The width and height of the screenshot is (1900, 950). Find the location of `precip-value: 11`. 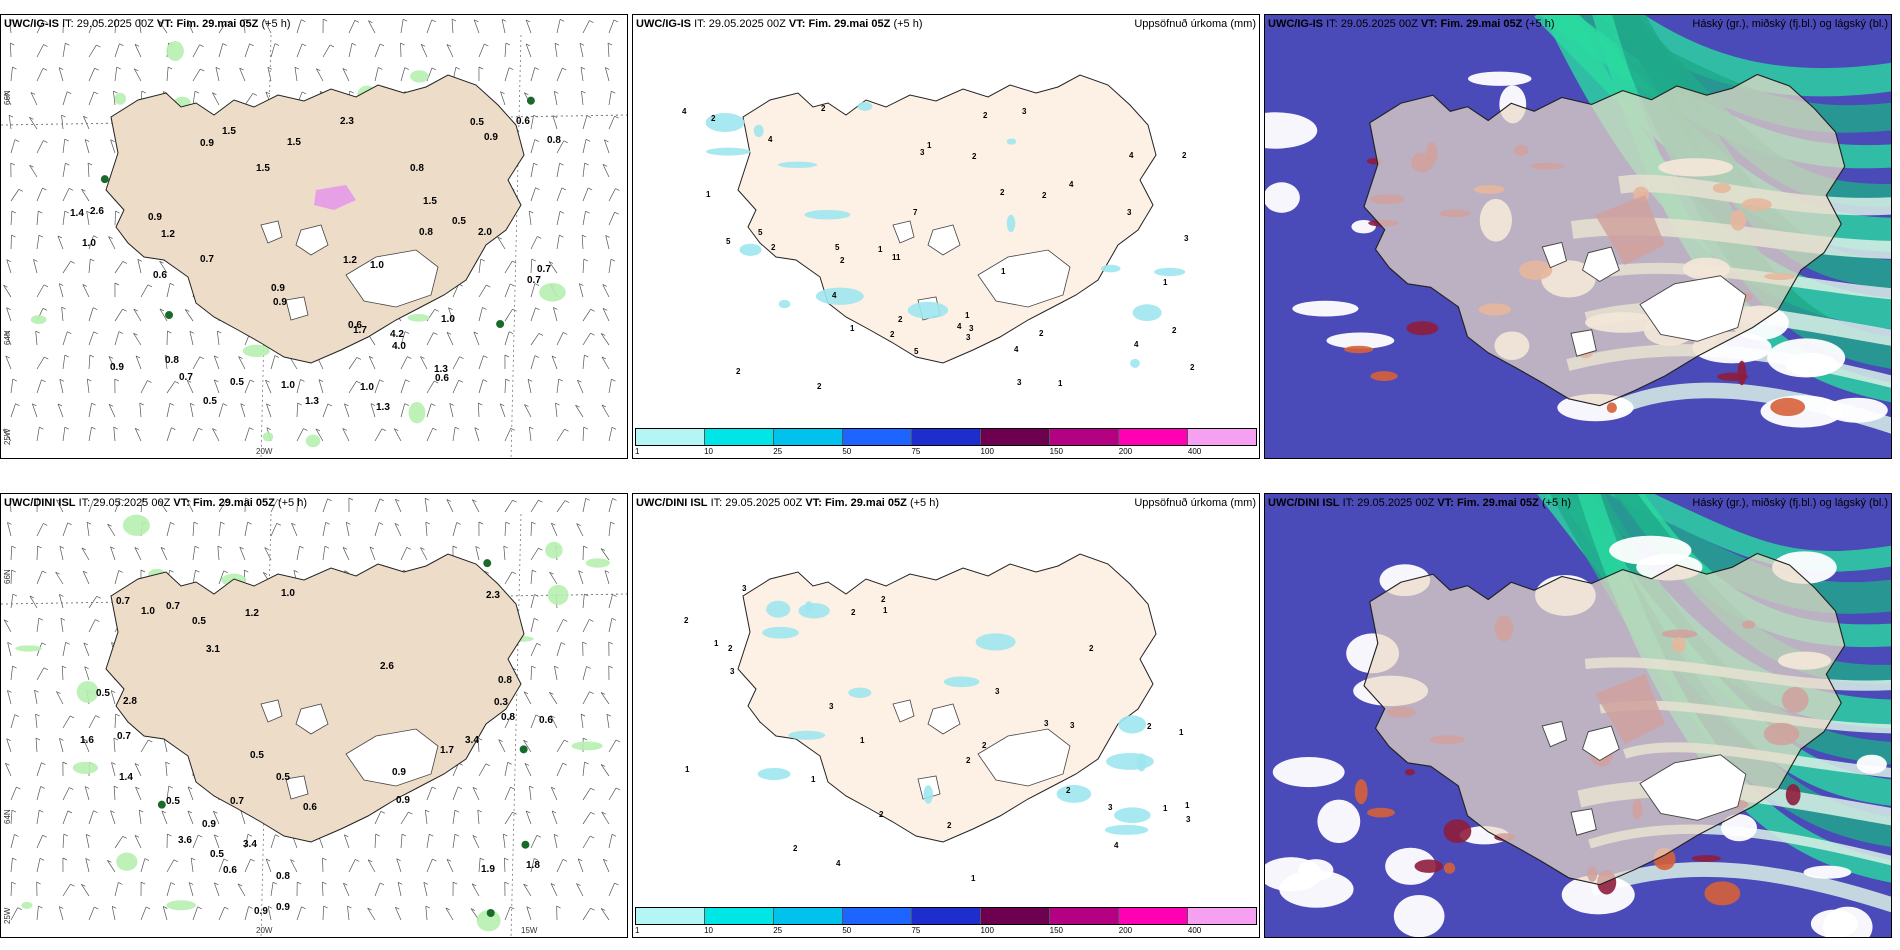

precip-value: 11 is located at coordinates (896, 257).